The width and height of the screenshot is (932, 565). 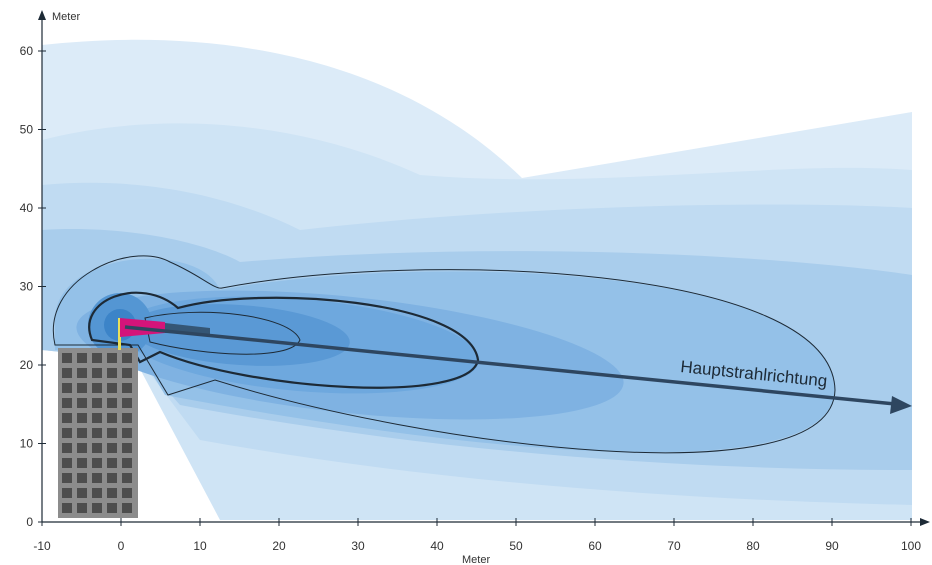 I want to click on x-tick-label: 70, so click(x=674, y=546).